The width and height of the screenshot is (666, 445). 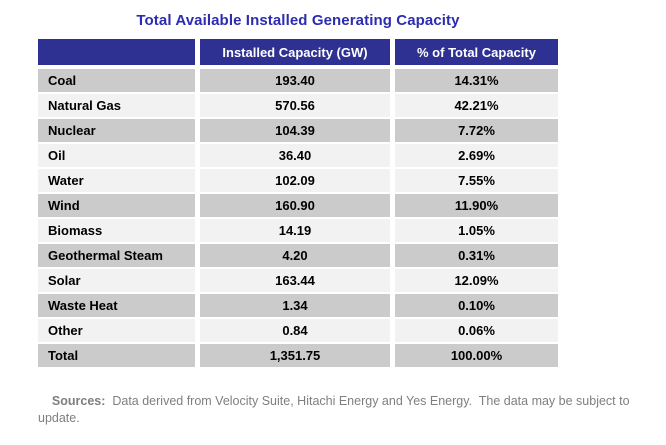 I want to click on fuel-cell: Natural Gas, so click(x=116, y=105).